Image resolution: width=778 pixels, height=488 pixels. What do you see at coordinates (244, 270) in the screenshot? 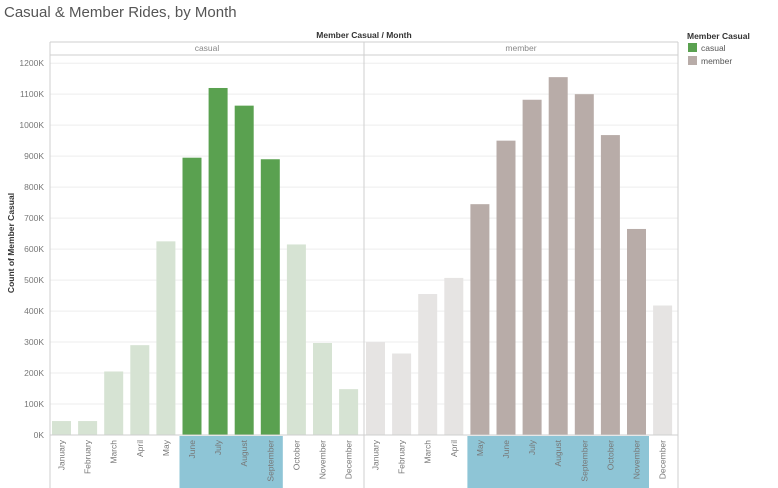
I see `bar-casual-august` at bounding box center [244, 270].